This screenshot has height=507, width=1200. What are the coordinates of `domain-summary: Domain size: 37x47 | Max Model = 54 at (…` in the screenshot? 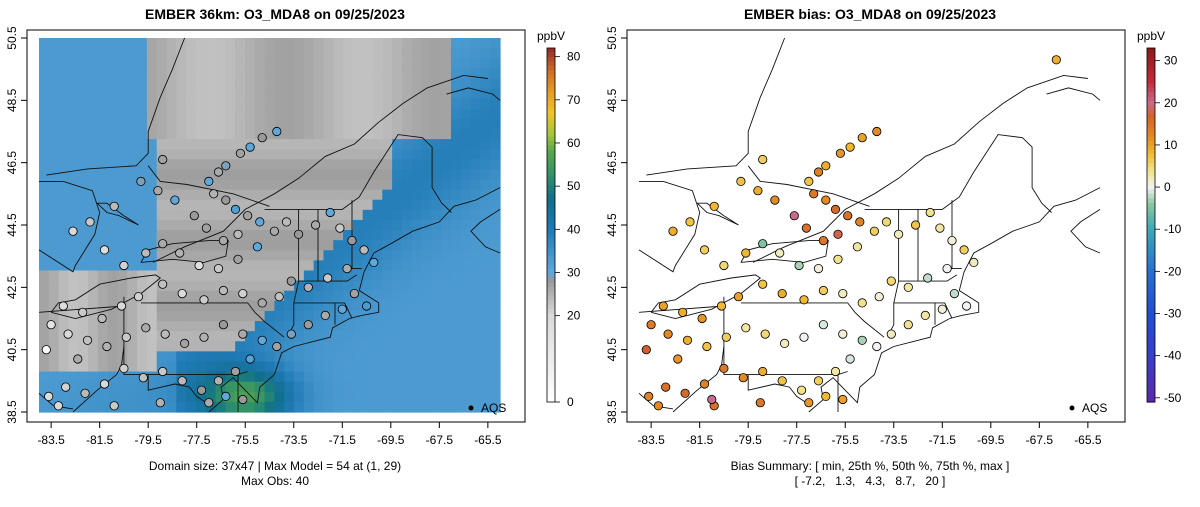 It's located at (275, 466).